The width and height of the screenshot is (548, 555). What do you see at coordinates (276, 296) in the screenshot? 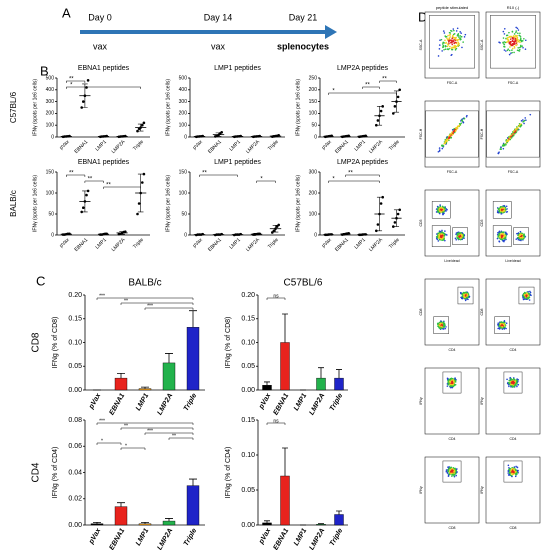
I see `significance-label: ns` at bounding box center [276, 296].